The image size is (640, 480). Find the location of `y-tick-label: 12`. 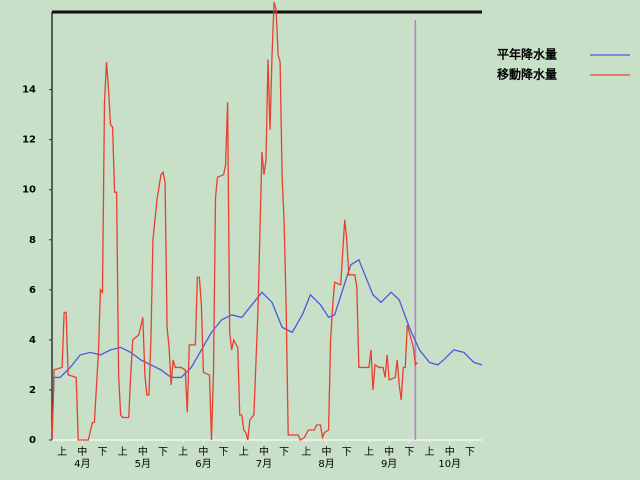

y-tick-label: 12 is located at coordinates (29, 140).